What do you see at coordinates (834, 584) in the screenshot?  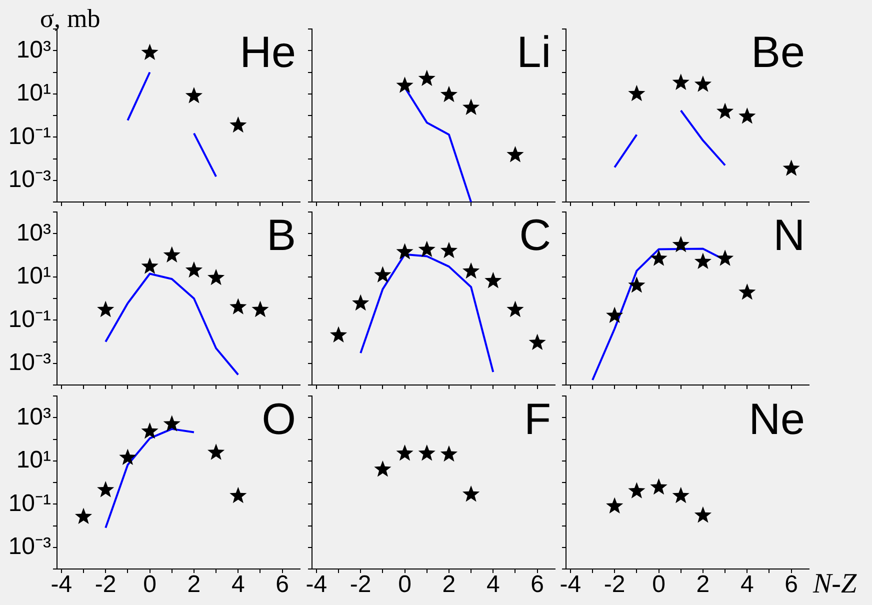 I see `x-axis-title: N-Z` at bounding box center [834, 584].